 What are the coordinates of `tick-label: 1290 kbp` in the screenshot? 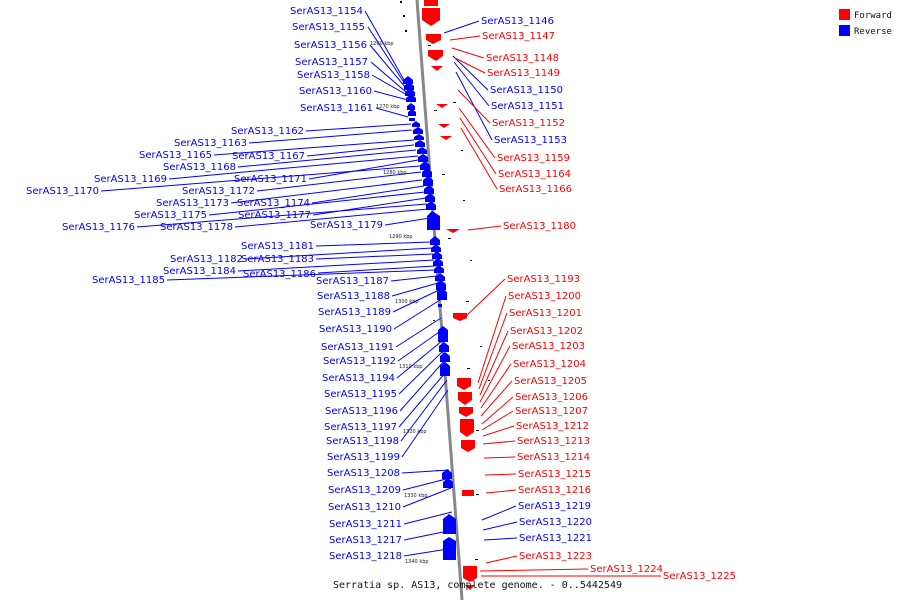 It's located at (401, 237).